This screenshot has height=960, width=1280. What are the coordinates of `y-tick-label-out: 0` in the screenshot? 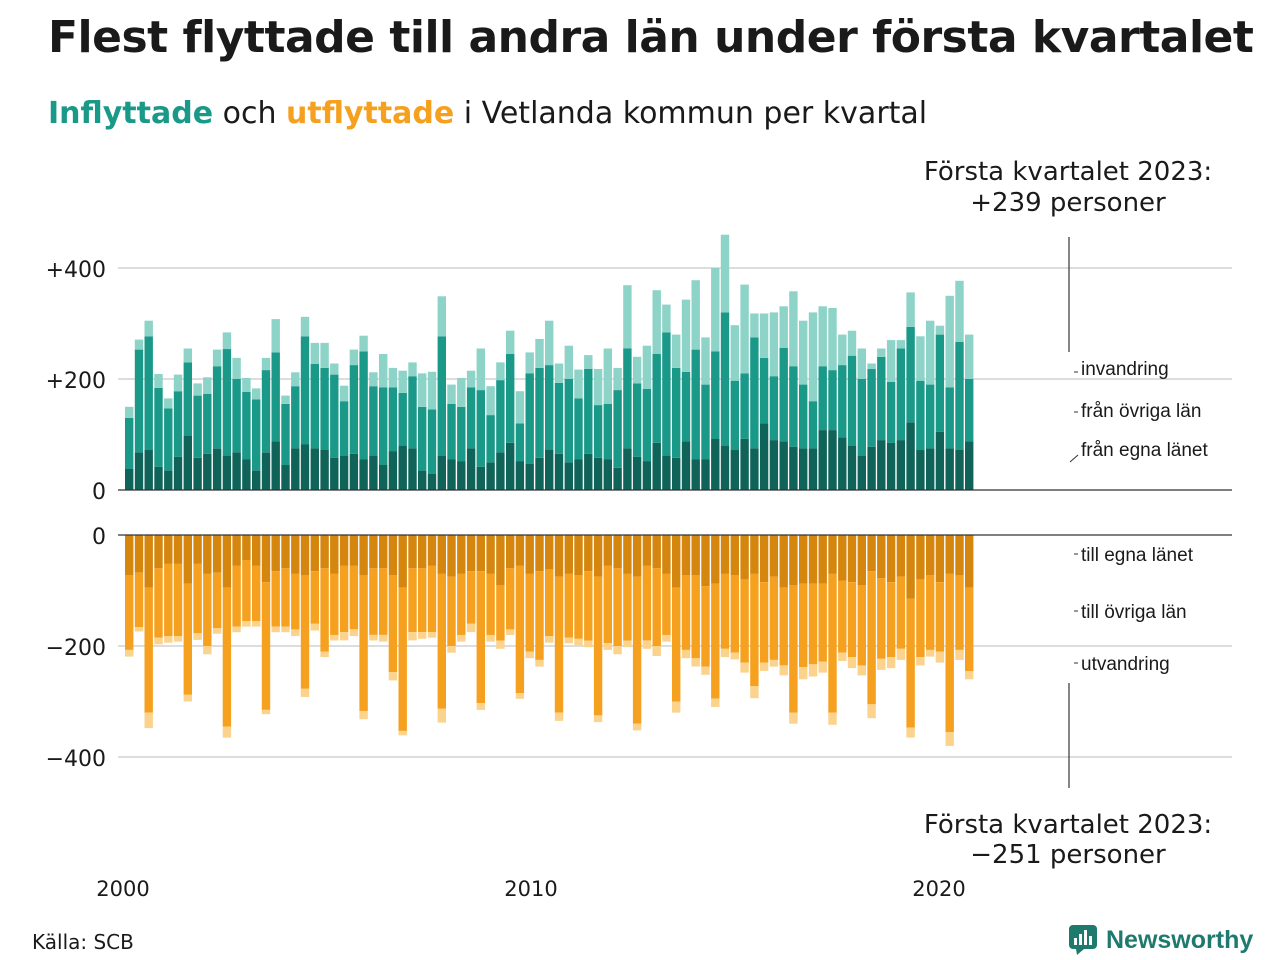 It's located at (99, 537).